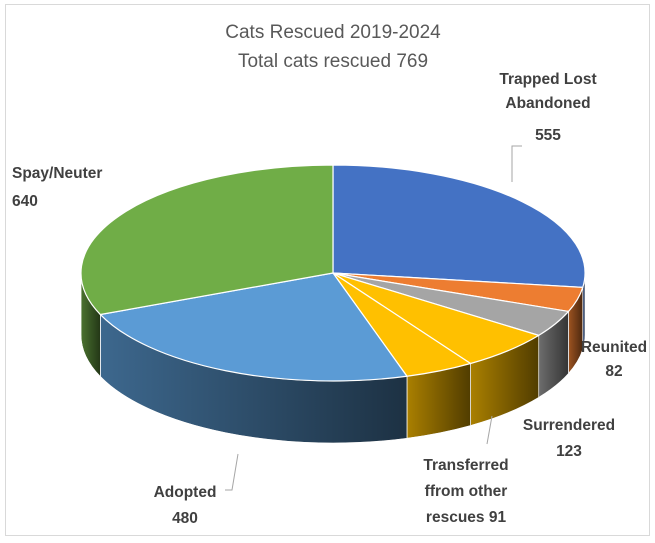  Describe the element at coordinates (333, 61) in the screenshot. I see `chart-subtitle: Total cats rescued 769` at that location.